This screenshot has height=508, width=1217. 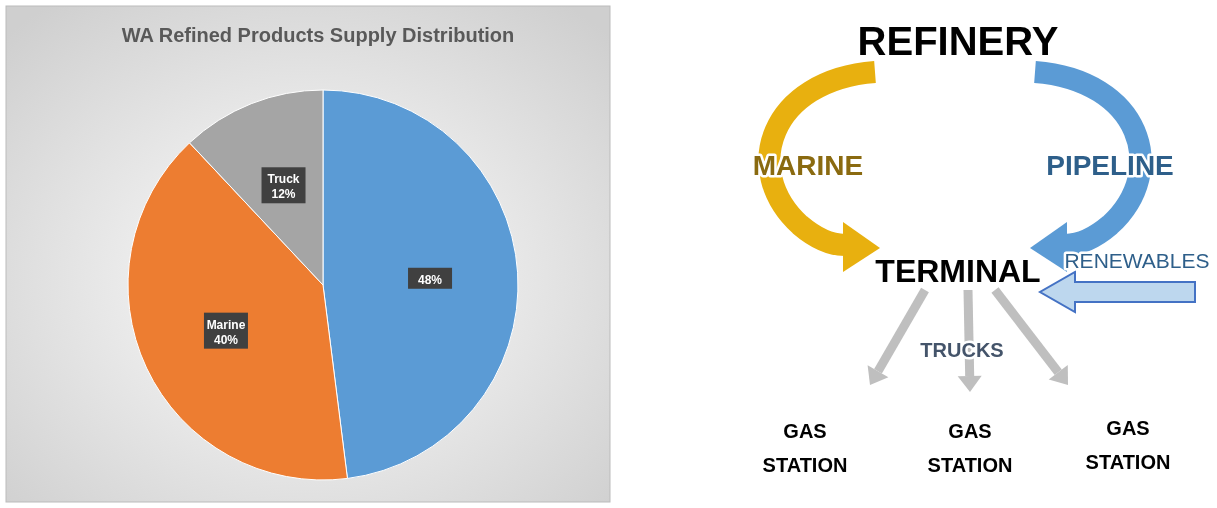 I want to click on slice-label: Truck, so click(x=283, y=179).